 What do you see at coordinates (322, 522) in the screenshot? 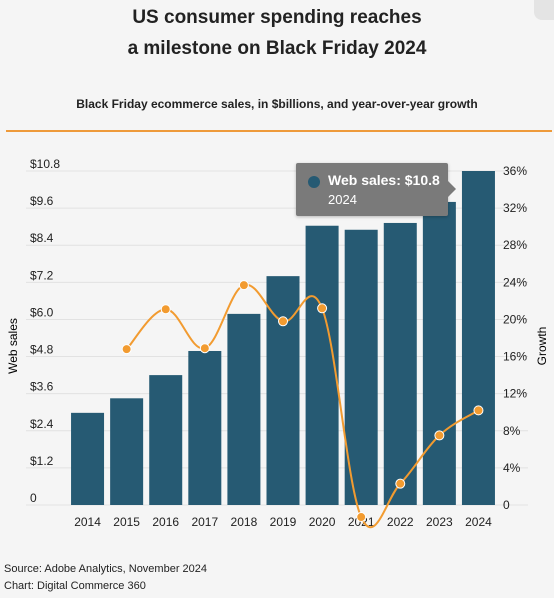
I see `x-tick-label: 2020` at bounding box center [322, 522].